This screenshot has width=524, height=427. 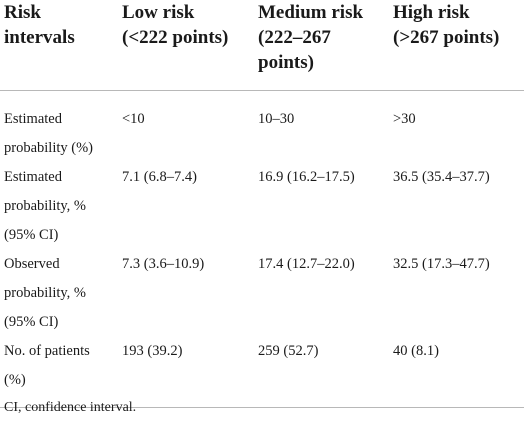 What do you see at coordinates (45, 206) in the screenshot?
I see `row-label: Estimated probability, % (95% CI)` at bounding box center [45, 206].